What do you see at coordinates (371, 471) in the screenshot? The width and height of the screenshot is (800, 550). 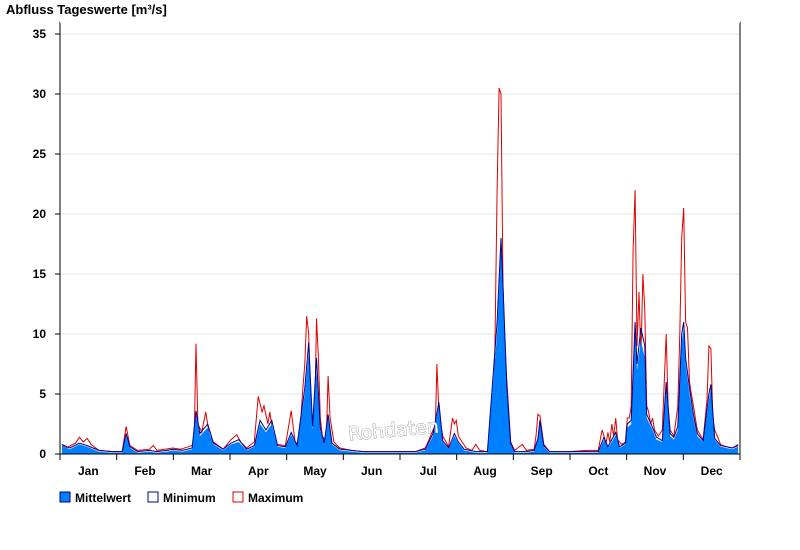 I see `x-tick-label: Jun` at bounding box center [371, 471].